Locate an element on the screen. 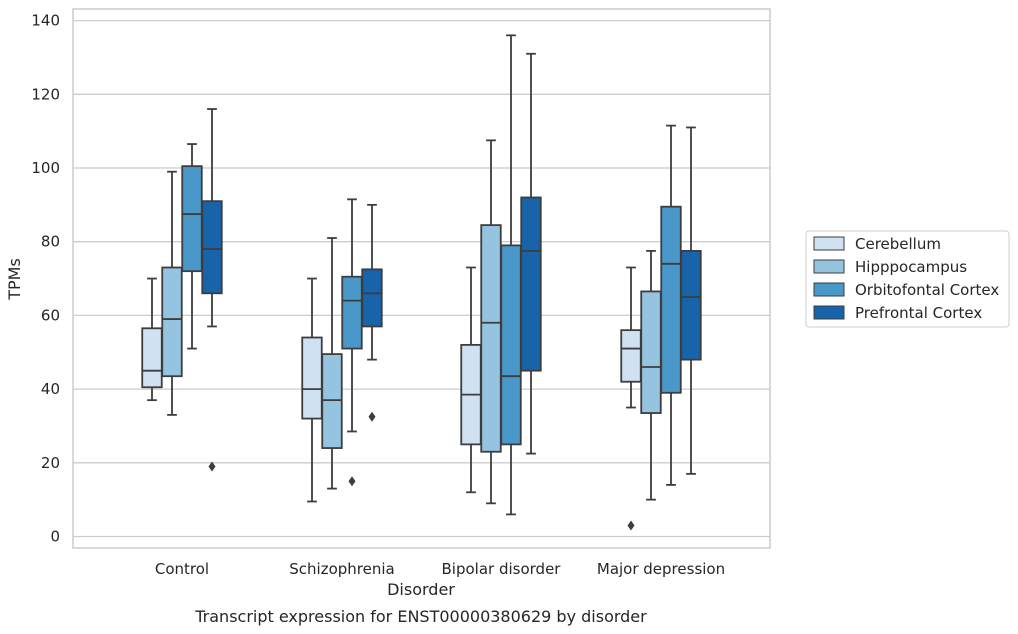 The image size is (1018, 634). x-tick-label: Bipolar disorder is located at coordinates (502, 569).